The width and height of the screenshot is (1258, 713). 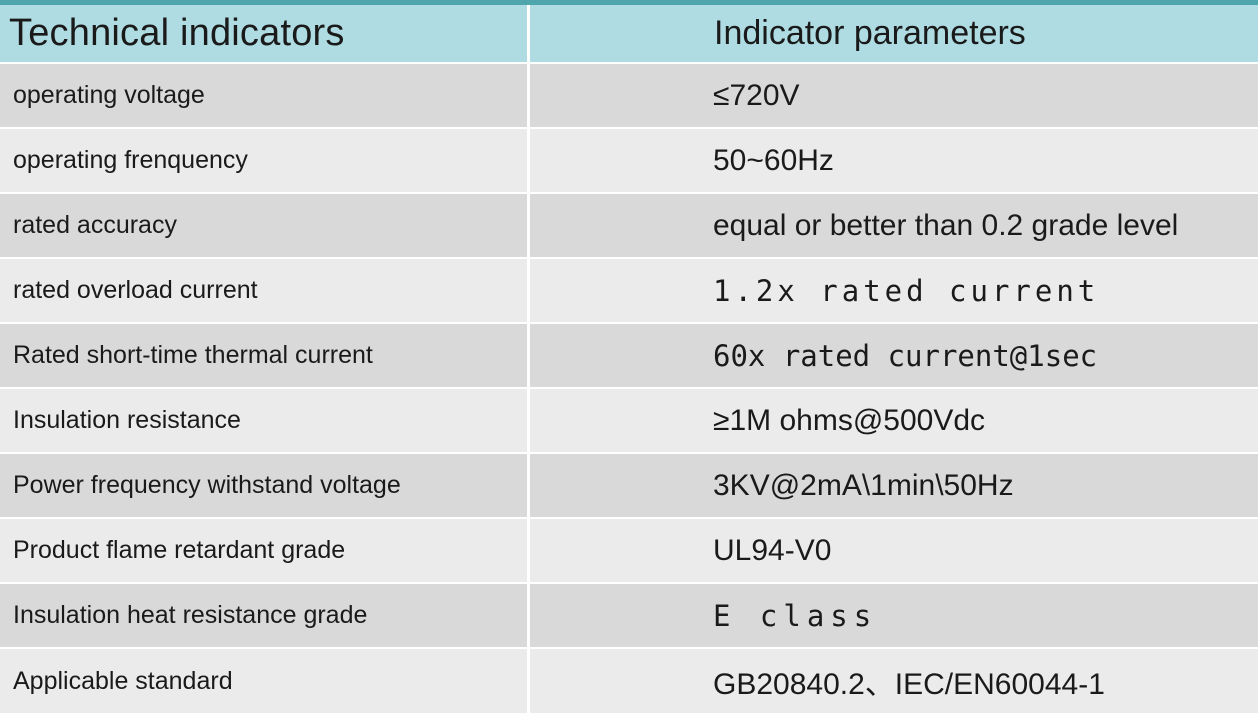 What do you see at coordinates (263, 95) in the screenshot?
I see `row-label-operating-voltage: operating voltage` at bounding box center [263, 95].